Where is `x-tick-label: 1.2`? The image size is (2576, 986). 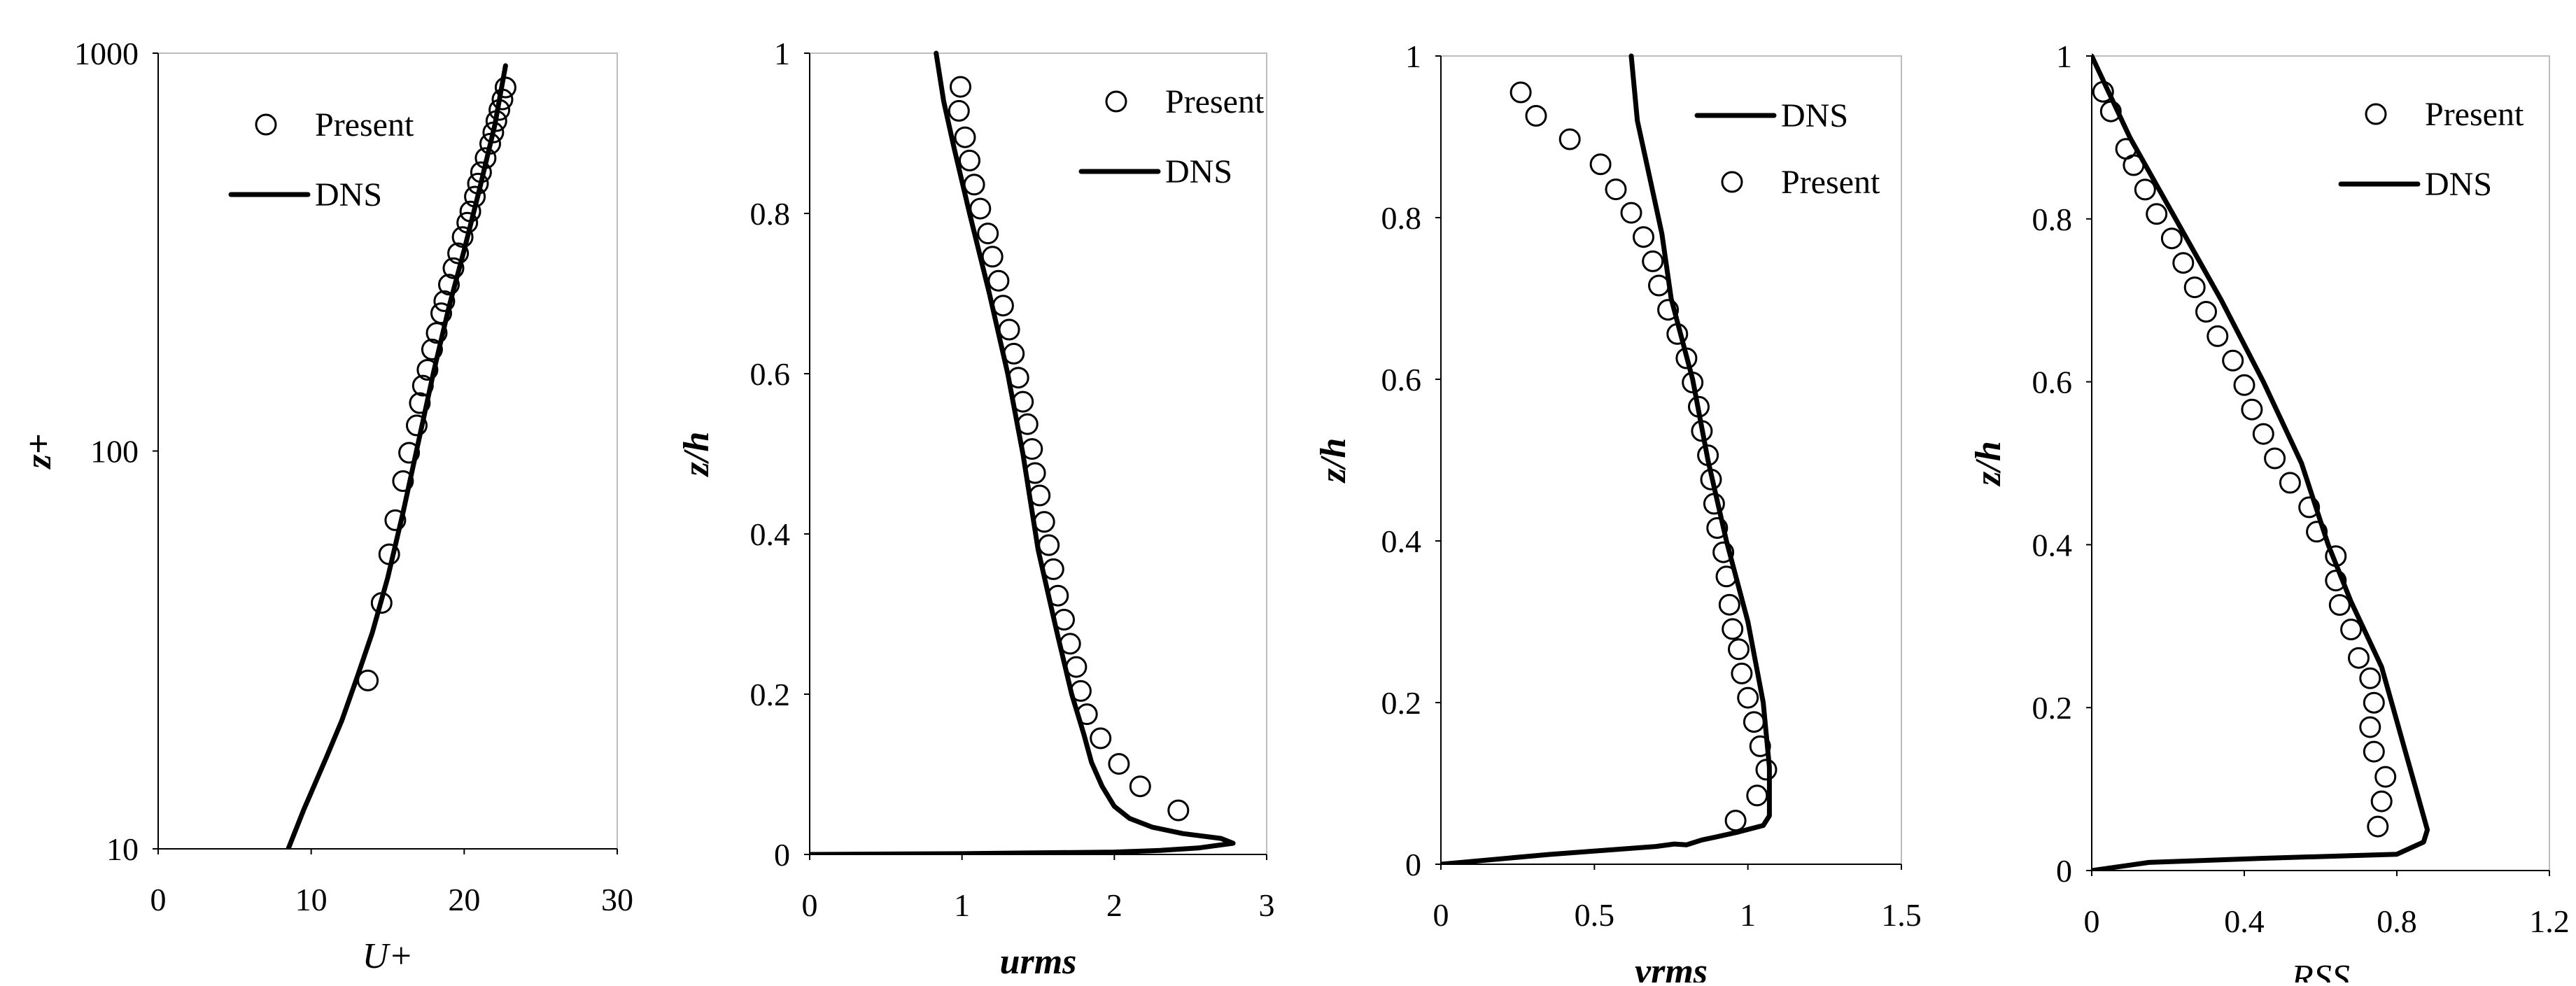 x-tick-label: 1.2 is located at coordinates (2549, 921).